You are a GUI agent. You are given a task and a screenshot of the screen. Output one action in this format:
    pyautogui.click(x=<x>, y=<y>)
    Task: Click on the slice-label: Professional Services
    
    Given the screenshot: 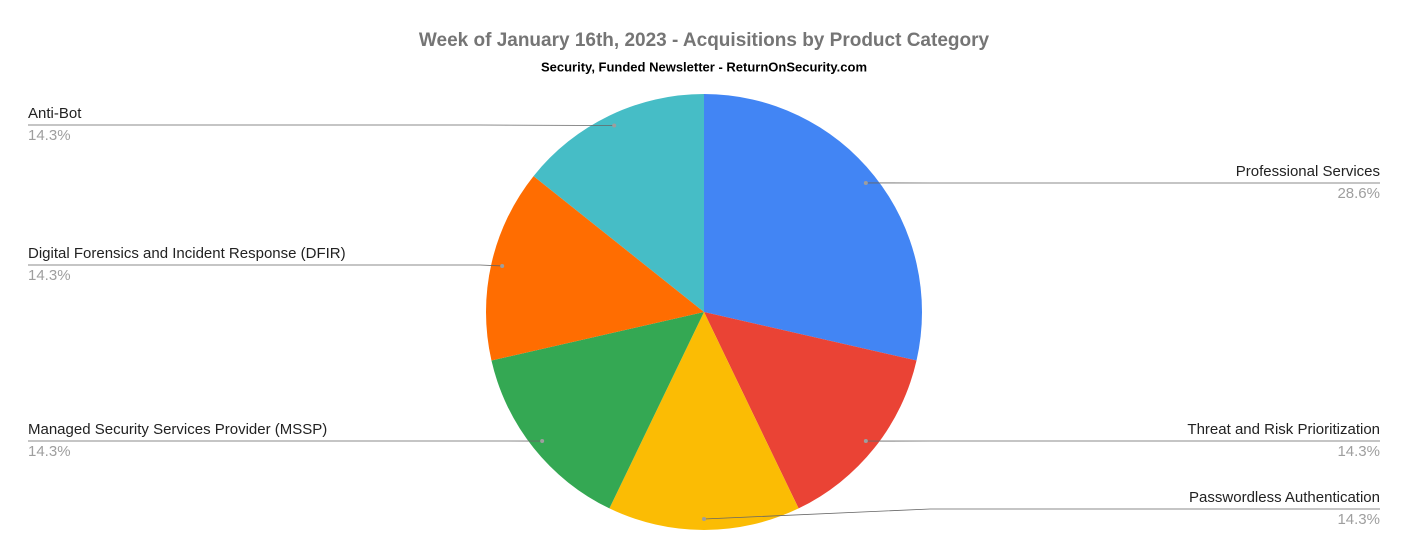 What is the action you would take?
    pyautogui.click(x=1308, y=171)
    